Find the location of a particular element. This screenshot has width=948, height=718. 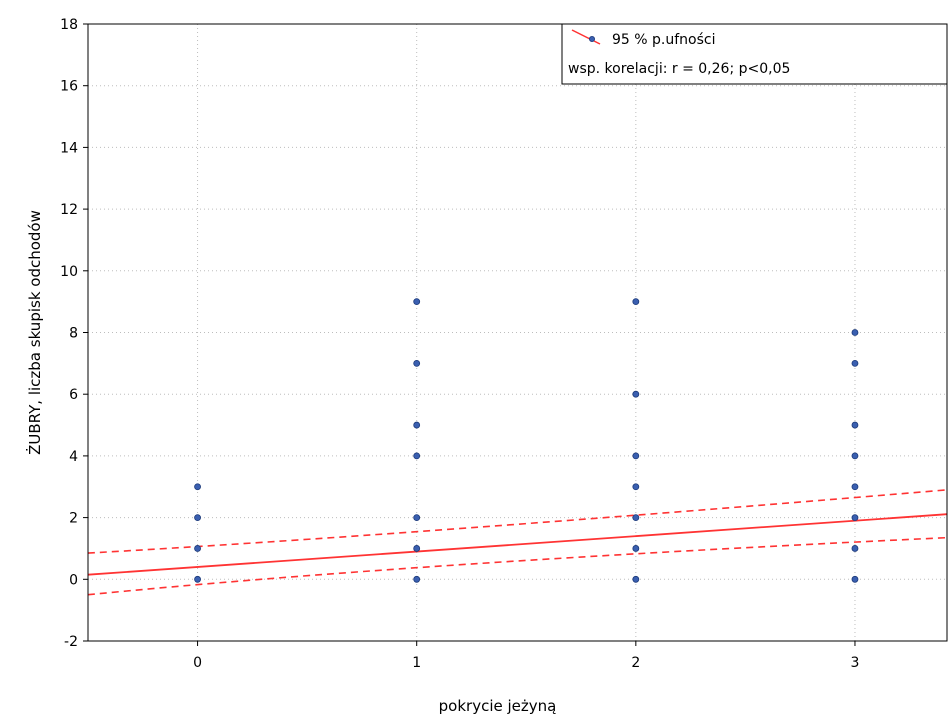

regression-line-group is located at coordinates (517, 544).